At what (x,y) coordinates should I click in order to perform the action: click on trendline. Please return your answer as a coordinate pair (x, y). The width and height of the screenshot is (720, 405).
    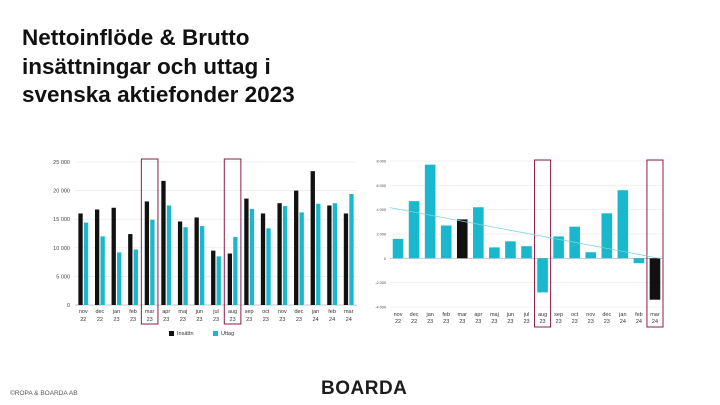
    Looking at the image, I should click on (526, 233).